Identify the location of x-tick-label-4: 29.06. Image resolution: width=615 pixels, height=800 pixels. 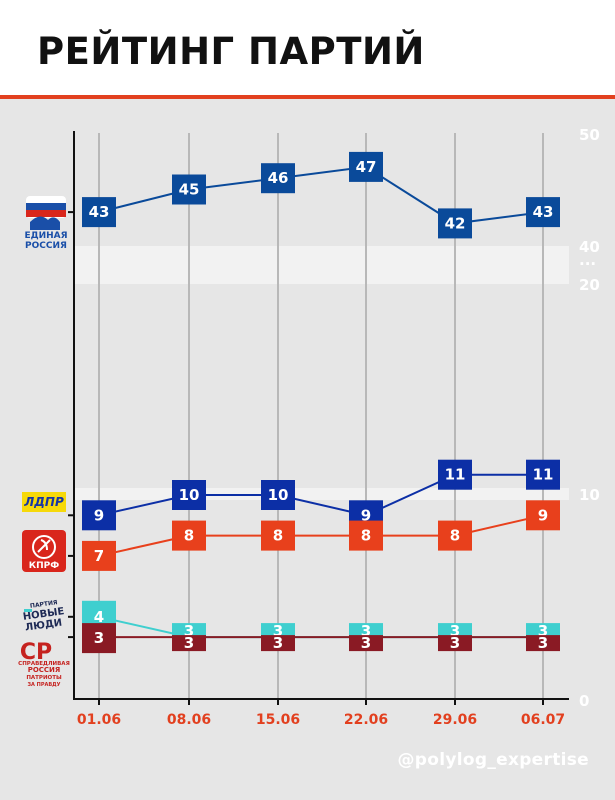
(455, 720).